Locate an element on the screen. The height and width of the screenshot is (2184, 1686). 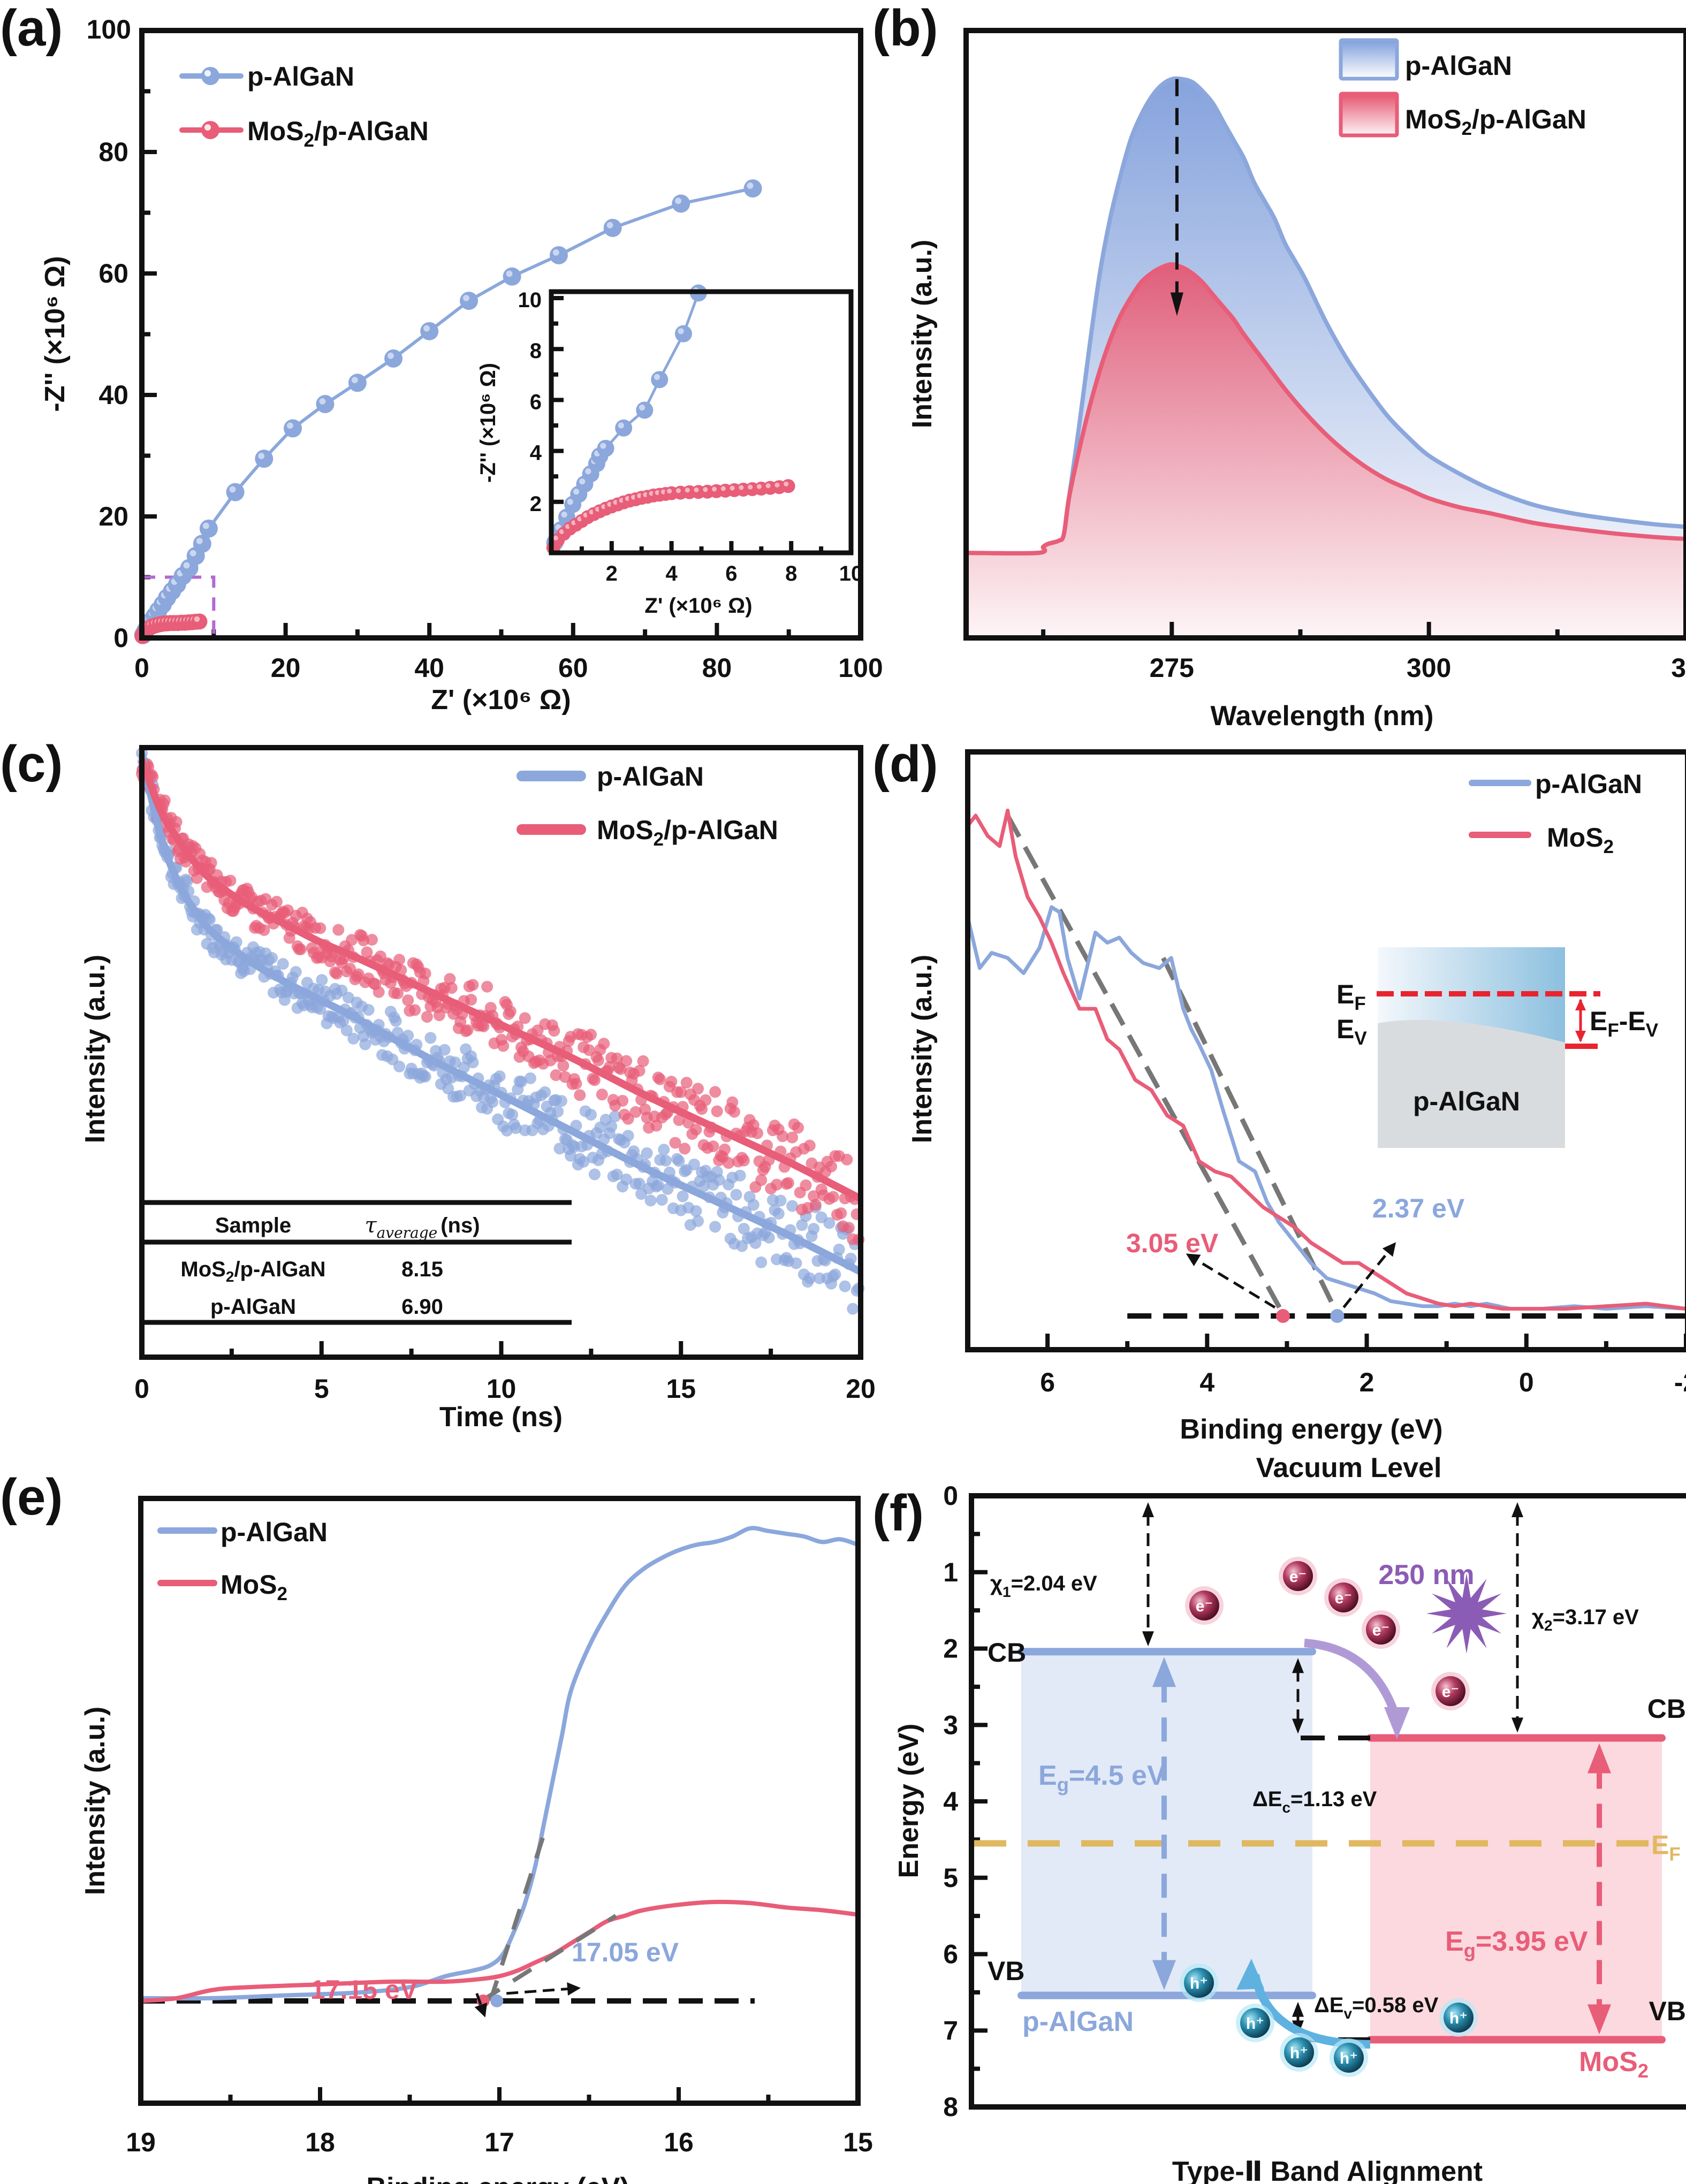
cb-label-mos2: CB is located at coordinates (1667, 1709).